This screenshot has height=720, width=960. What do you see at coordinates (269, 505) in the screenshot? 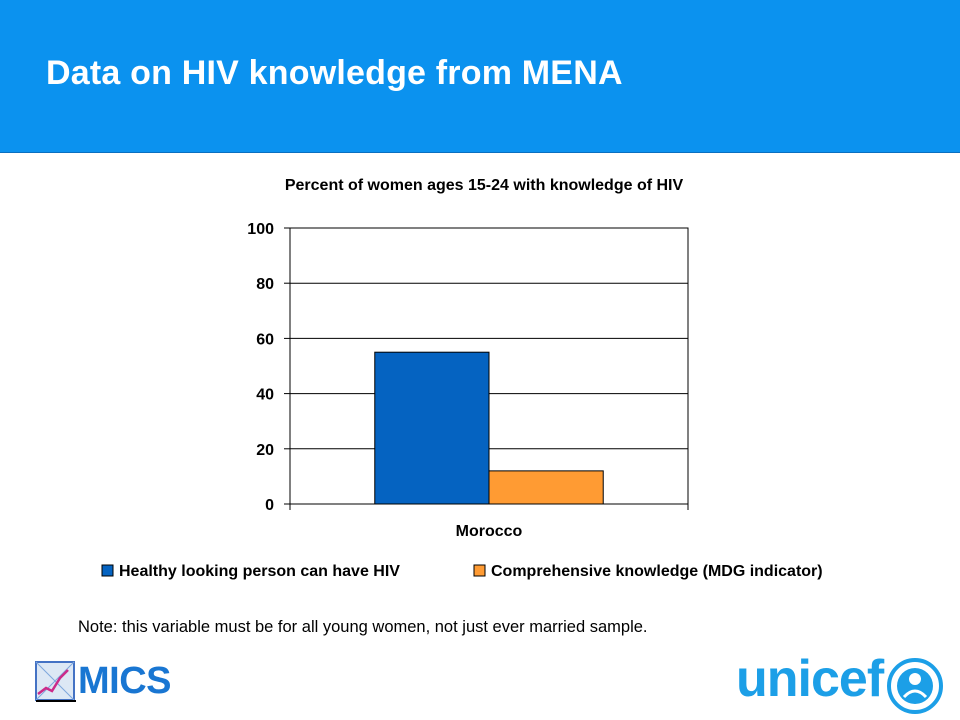
I see `y-tick-label: 0` at bounding box center [269, 505].